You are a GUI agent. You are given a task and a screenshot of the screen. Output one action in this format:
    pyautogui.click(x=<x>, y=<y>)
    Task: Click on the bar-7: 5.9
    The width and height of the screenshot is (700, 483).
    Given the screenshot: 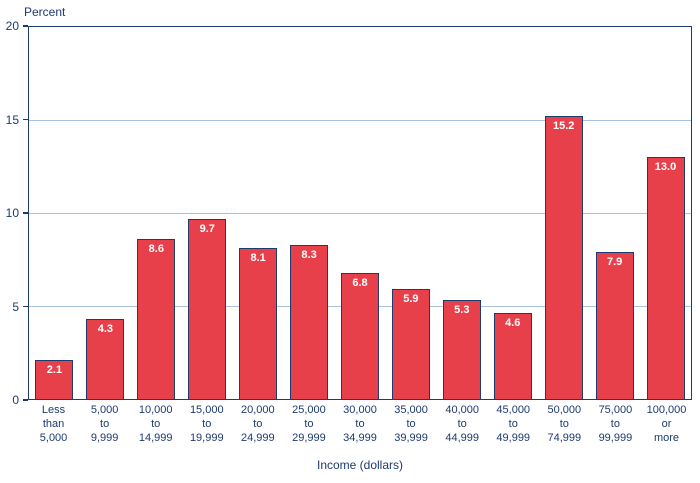 What is the action you would take?
    pyautogui.click(x=410, y=344)
    